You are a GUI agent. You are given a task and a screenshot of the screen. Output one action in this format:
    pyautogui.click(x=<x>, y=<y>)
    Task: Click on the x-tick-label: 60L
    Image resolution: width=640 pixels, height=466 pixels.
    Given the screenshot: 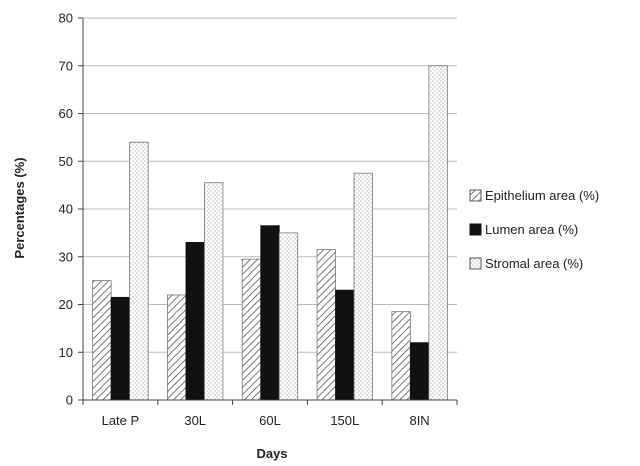 What is the action you would take?
    pyautogui.click(x=270, y=420)
    